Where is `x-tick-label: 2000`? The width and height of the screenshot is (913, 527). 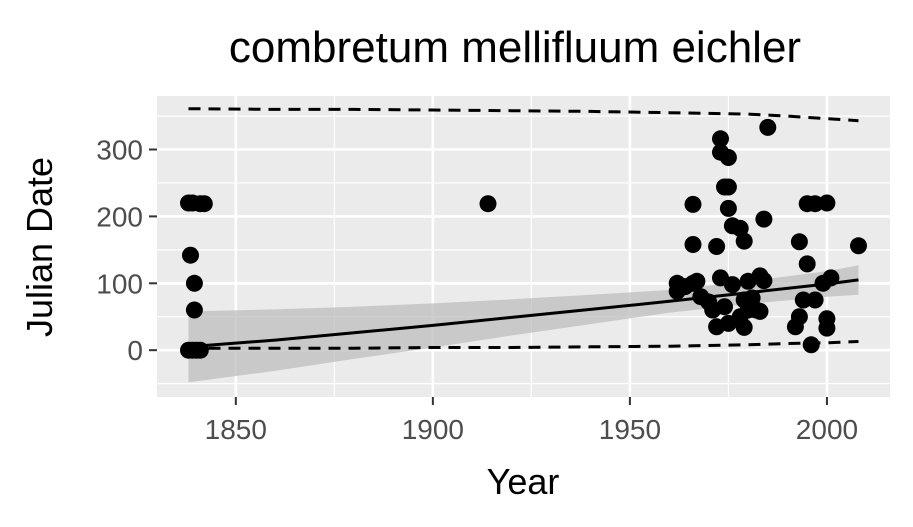 x-tick-label: 2000 is located at coordinates (827, 429).